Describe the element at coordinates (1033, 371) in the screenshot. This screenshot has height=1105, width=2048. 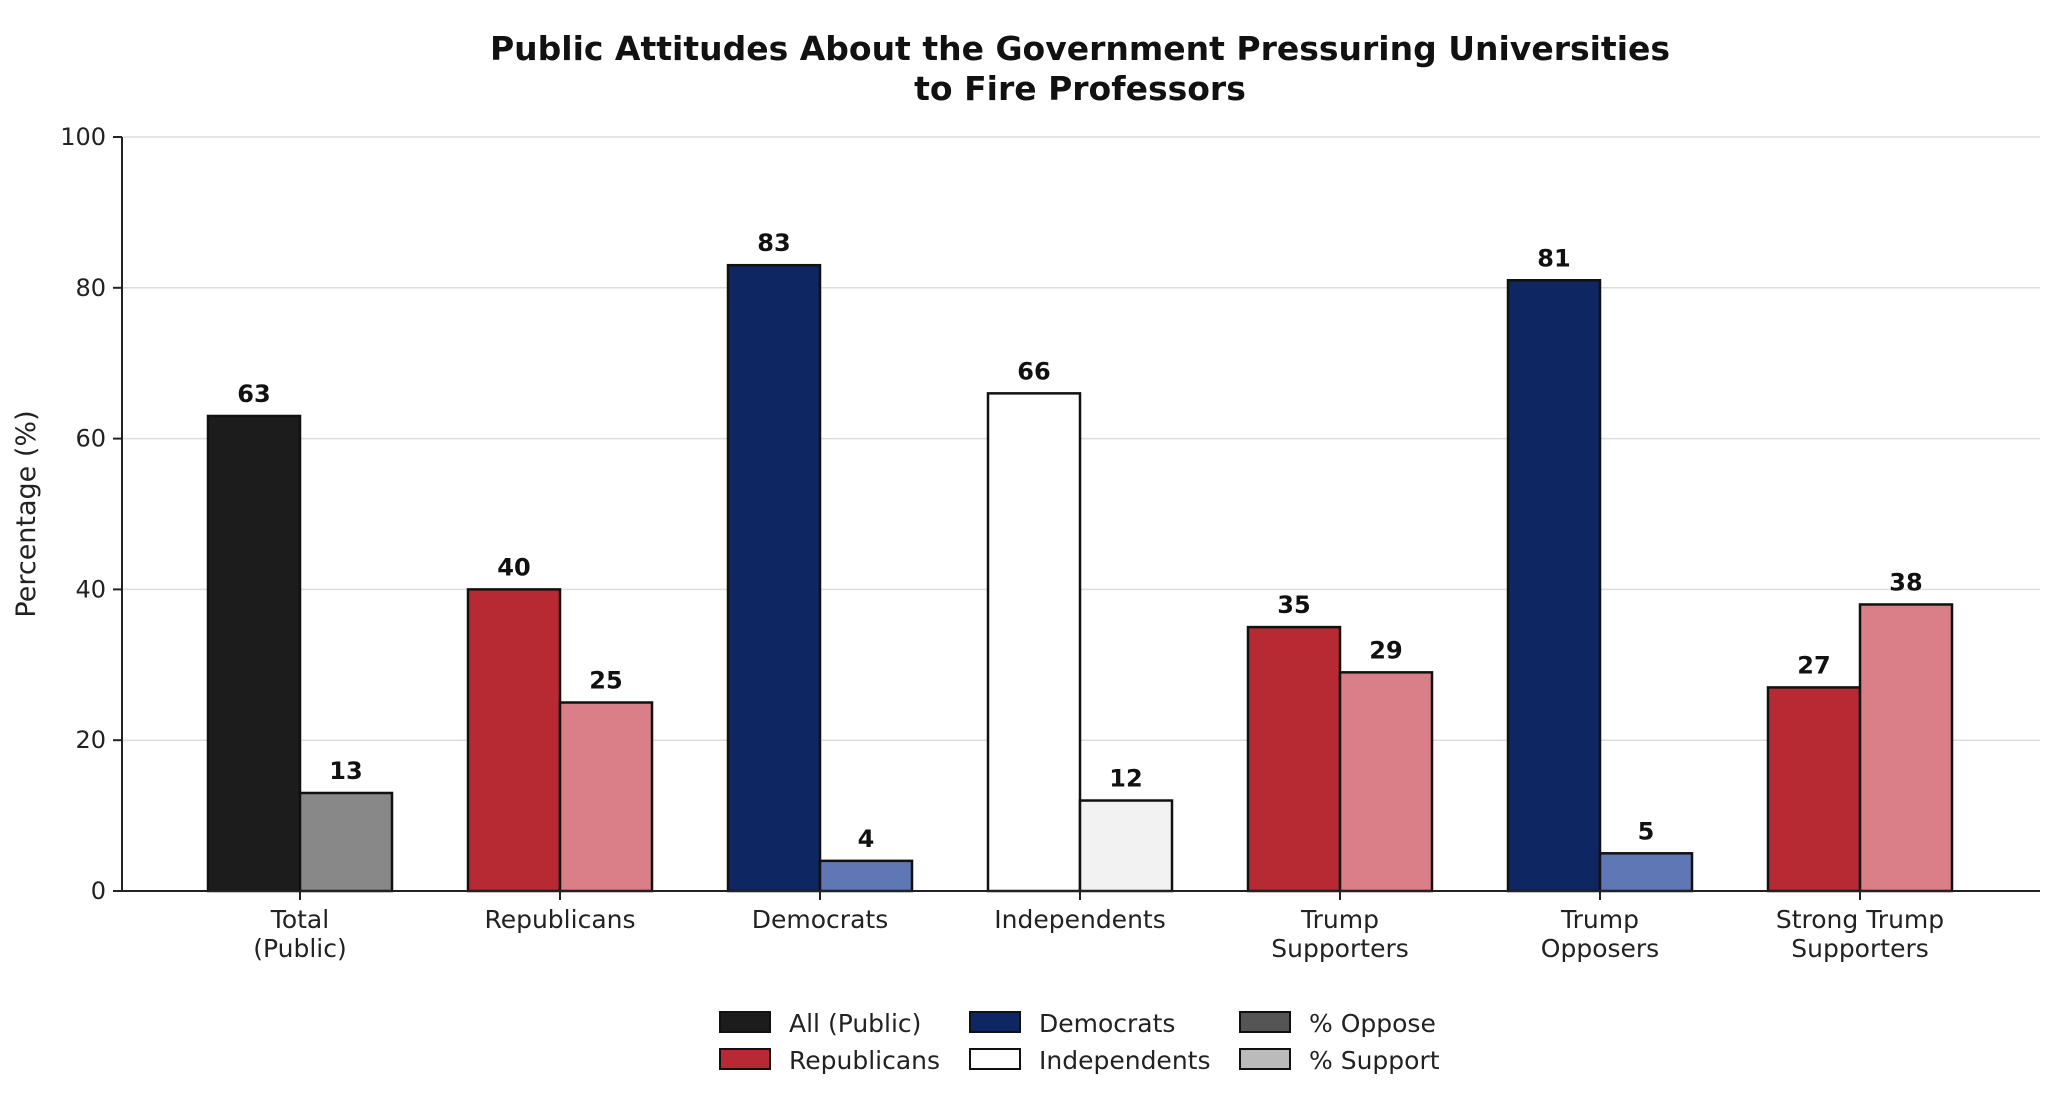
I see `data-label-oppose-3: 66` at that location.